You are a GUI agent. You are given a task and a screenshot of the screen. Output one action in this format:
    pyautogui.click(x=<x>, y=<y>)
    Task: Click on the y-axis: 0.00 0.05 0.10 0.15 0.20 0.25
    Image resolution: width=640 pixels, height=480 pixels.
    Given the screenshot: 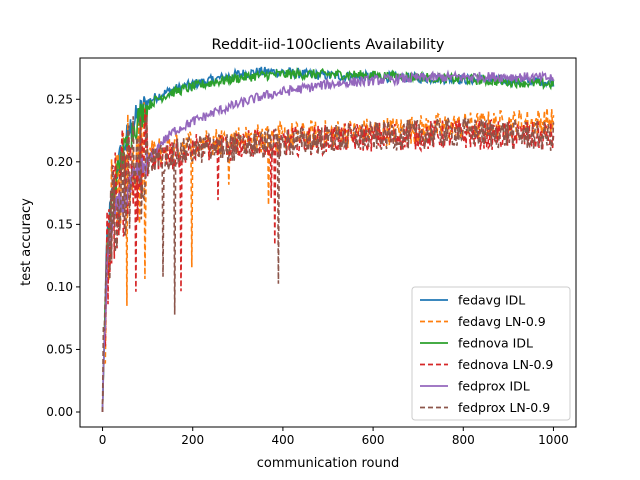 What is the action you would take?
    pyautogui.click(x=63, y=255)
    